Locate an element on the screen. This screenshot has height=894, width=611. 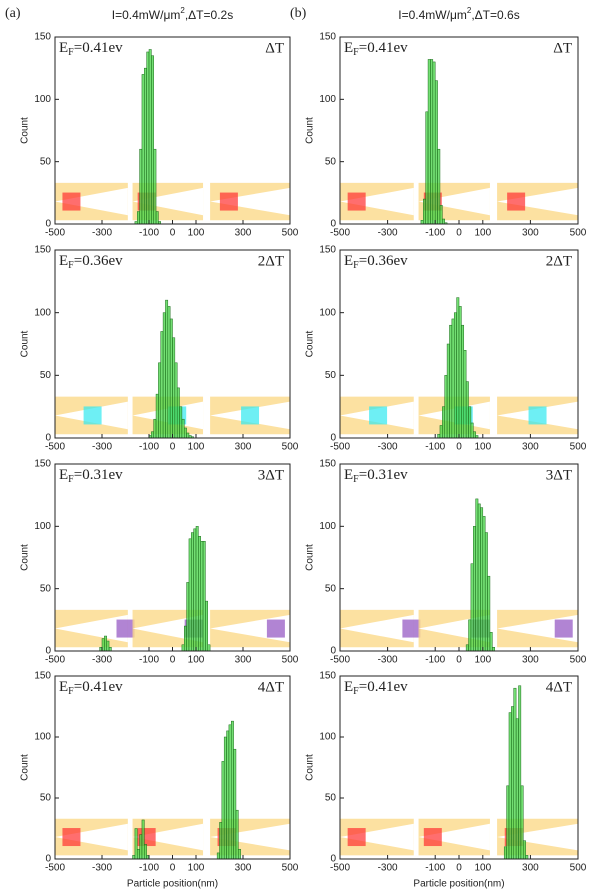
title-part: ,ΔT=0.2s is located at coordinates (209, 15).